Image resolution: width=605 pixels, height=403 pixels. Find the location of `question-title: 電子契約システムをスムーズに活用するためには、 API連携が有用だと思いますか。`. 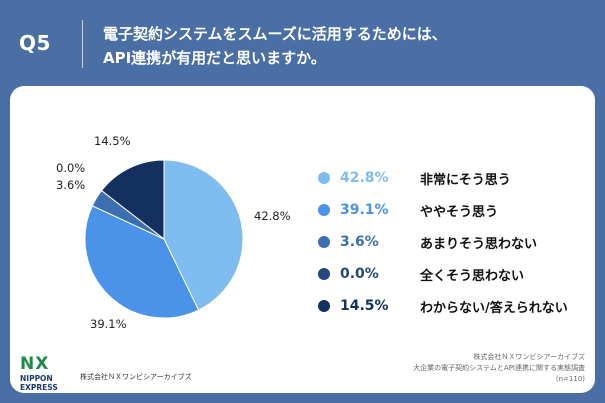

question-title: 電子契約システムをスムーズに活用するためには、 API連携が有用だと思いますか。 is located at coordinates (275, 46).